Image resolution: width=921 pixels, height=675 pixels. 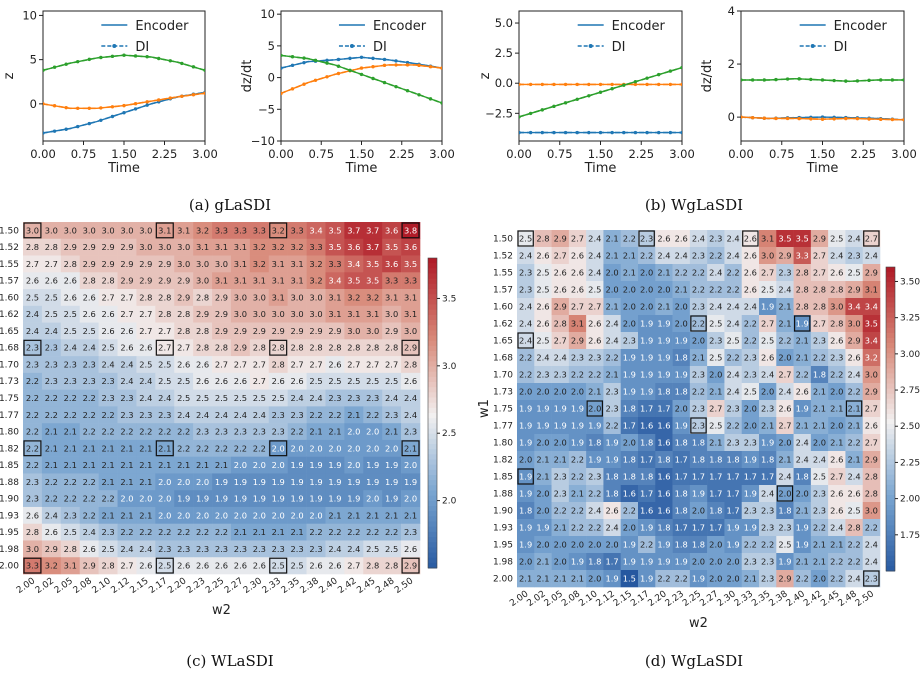 What do you see at coordinates (442, 154) in the screenshot?
I see `a2-xtick-label: 3.00` at bounding box center [442, 154].